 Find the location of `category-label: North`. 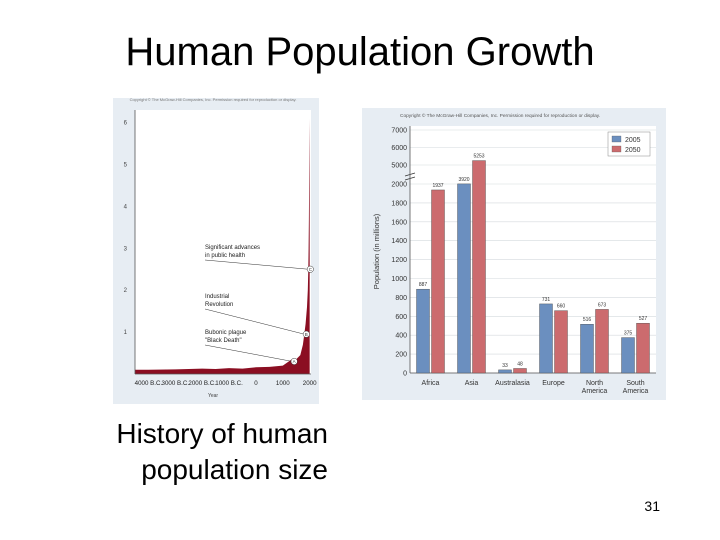

category-label: North is located at coordinates (594, 383).